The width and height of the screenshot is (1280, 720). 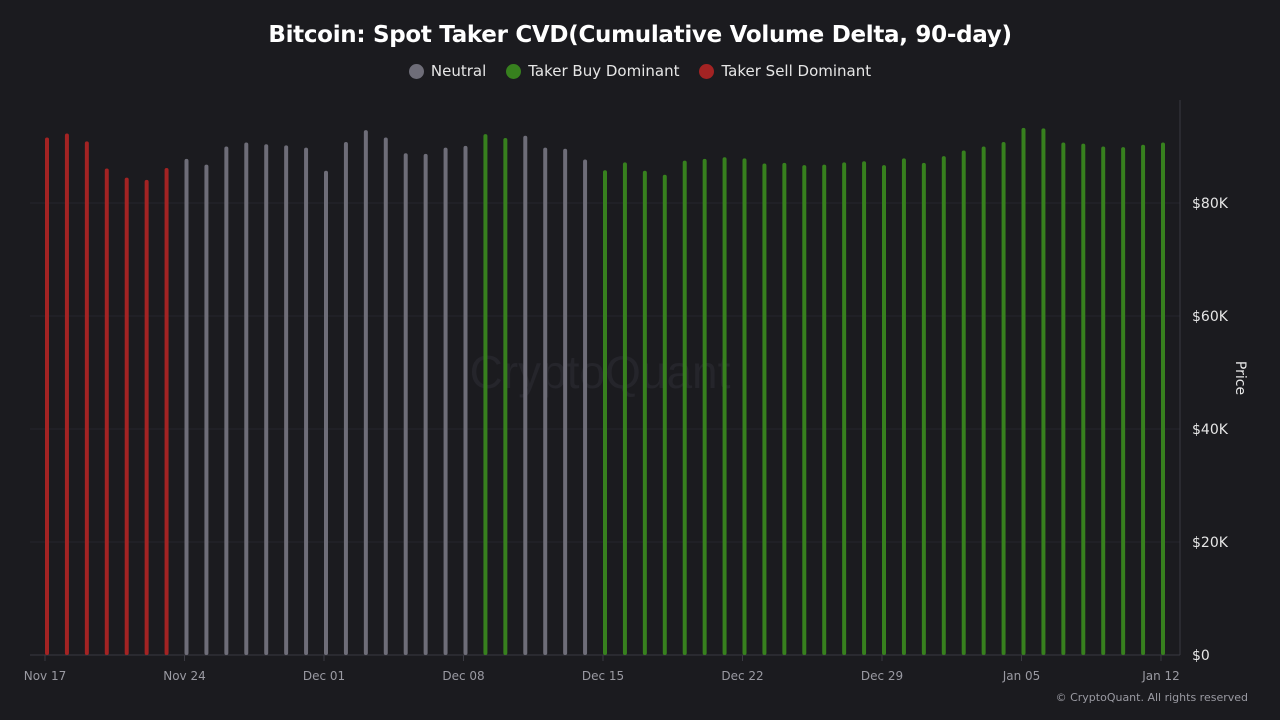 What do you see at coordinates (603, 676) in the screenshot?
I see `x-tick-label: Dec 15` at bounding box center [603, 676].